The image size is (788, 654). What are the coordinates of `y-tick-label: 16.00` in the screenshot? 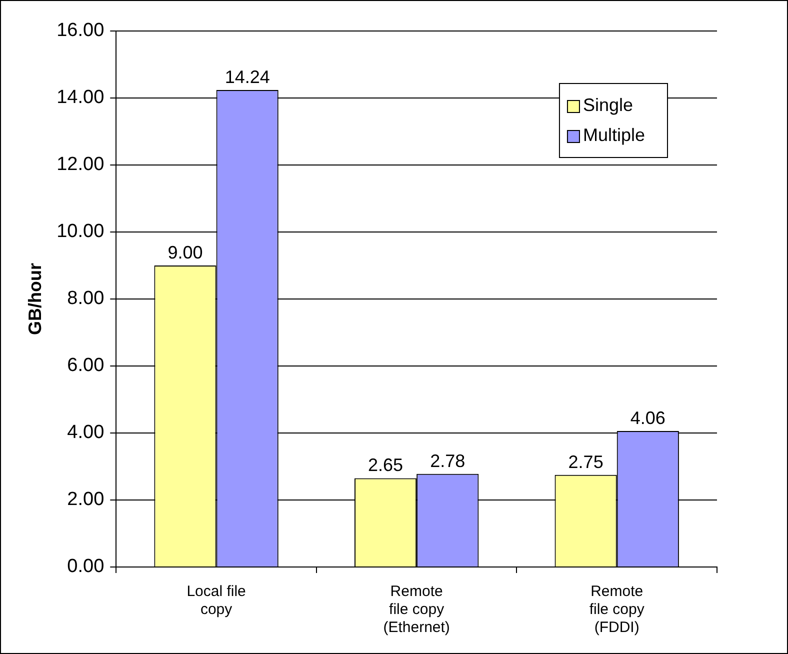 It's located at (80, 31).